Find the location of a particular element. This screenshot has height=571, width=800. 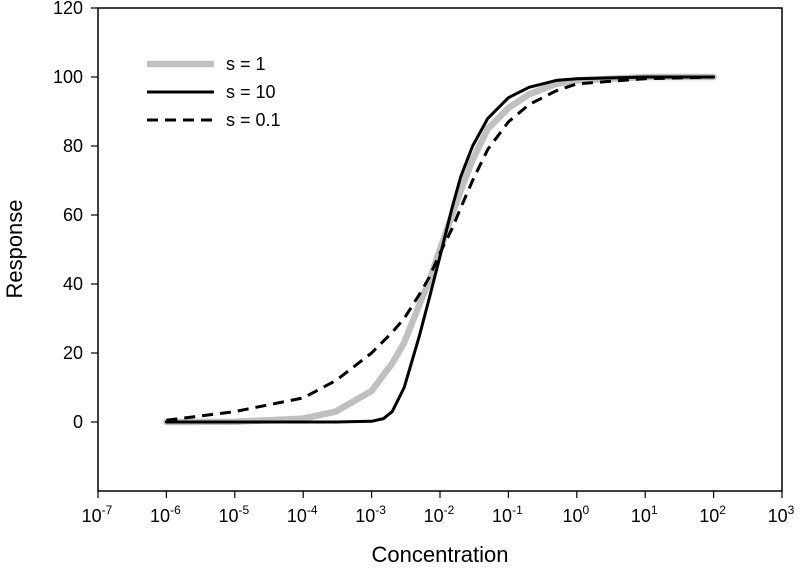

y-tick-label: 20 is located at coordinates (73, 353).